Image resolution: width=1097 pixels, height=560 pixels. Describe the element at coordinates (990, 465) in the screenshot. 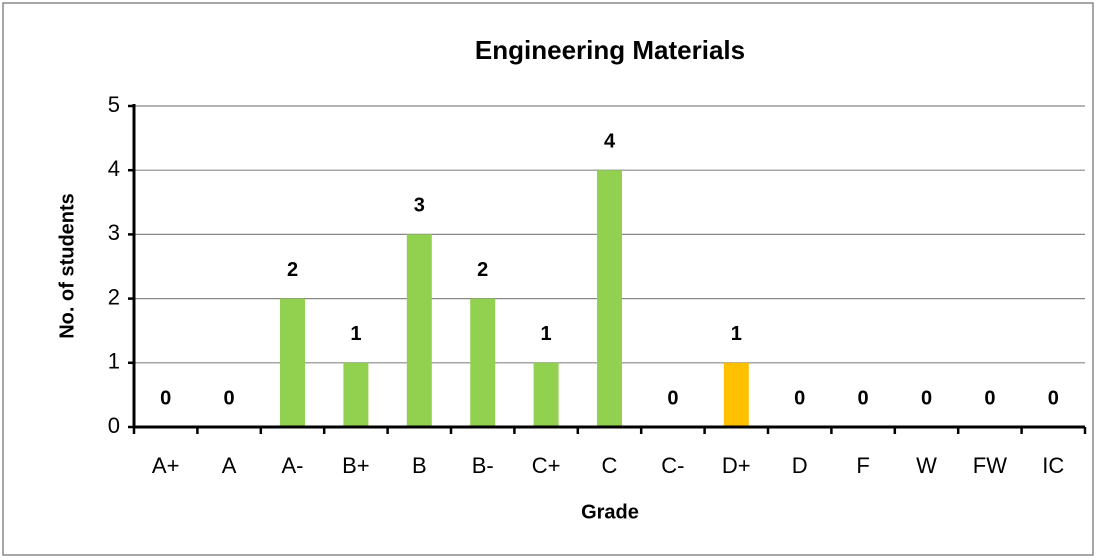

I see `x-tick-label: FW` at that location.